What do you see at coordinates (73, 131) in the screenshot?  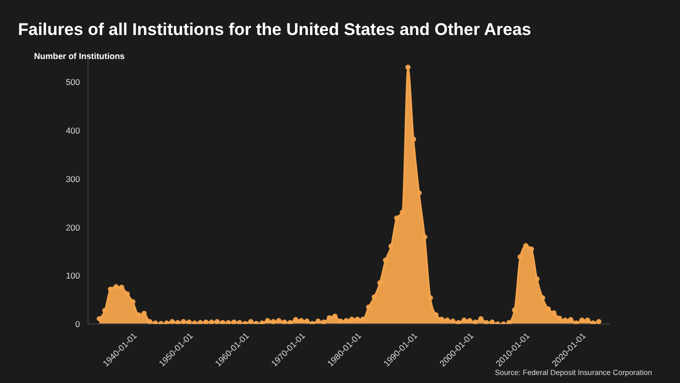 I see `y-tick-label: 400` at bounding box center [73, 131].